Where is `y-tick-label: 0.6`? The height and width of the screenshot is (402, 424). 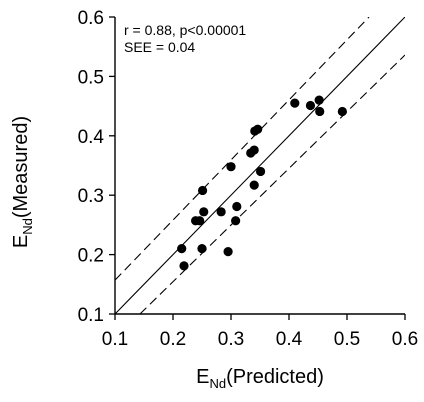 y-tick-label: 0.6 is located at coordinates (91, 18).